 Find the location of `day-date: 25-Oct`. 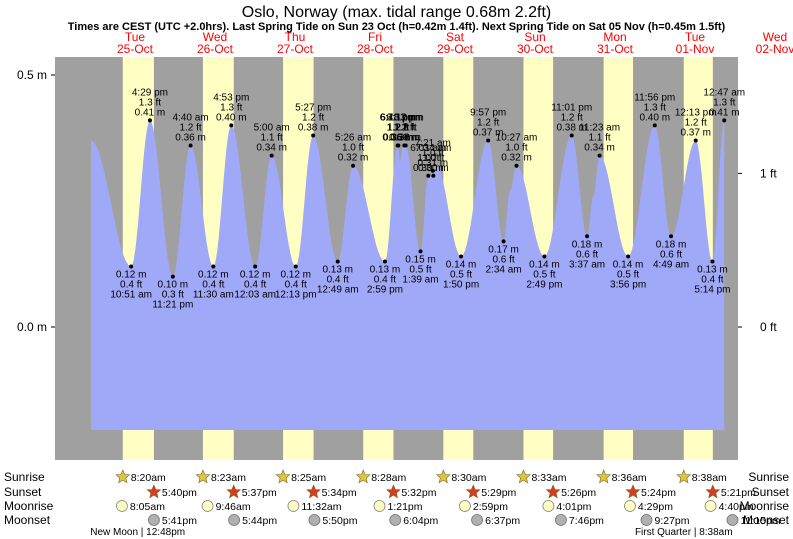

day-date: 25-Oct is located at coordinates (135, 49).